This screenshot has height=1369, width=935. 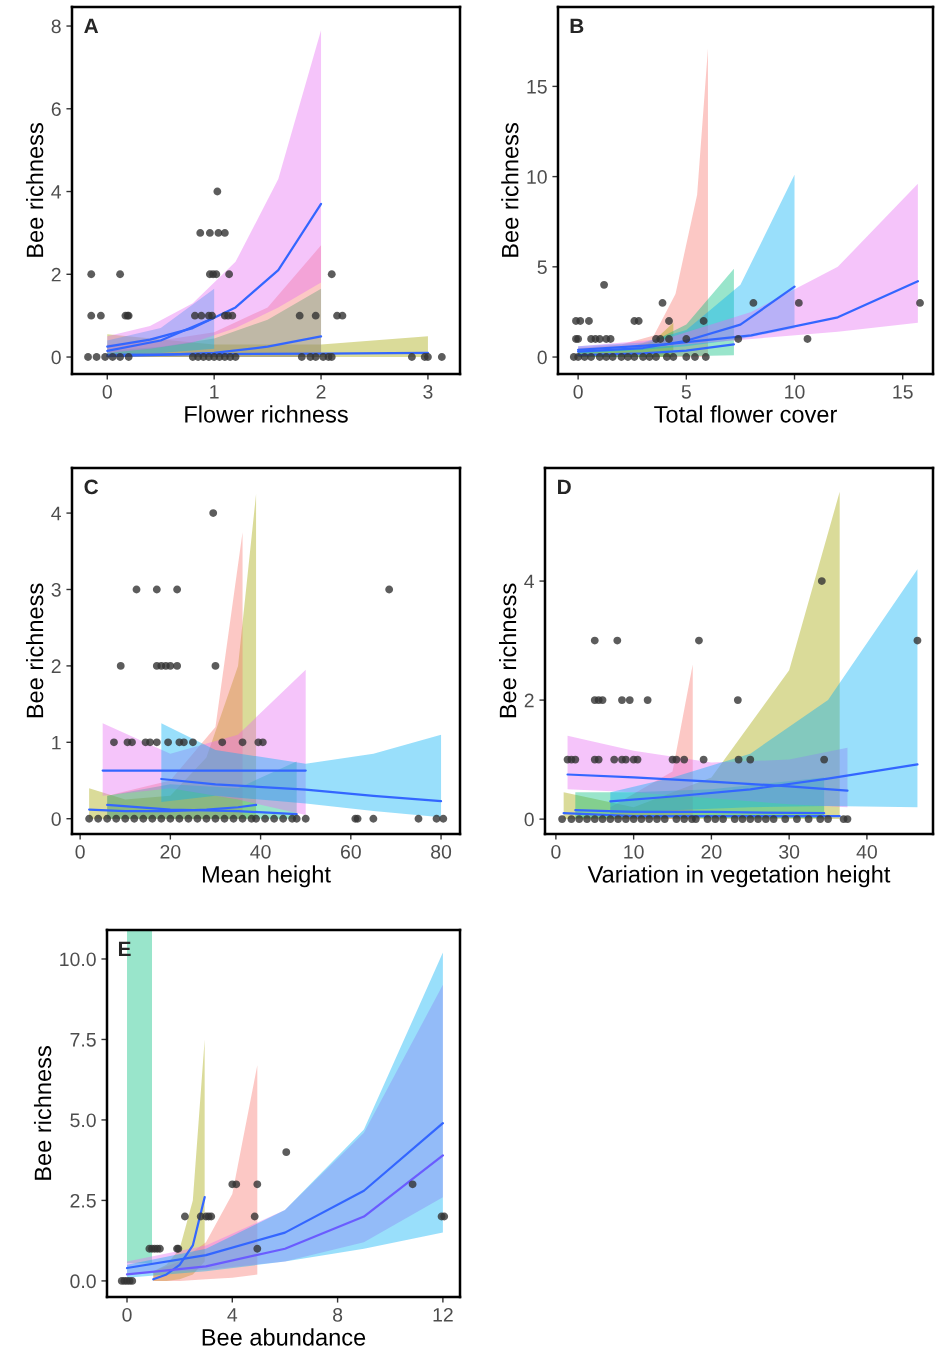 What do you see at coordinates (56, 589) in the screenshot?
I see `y-tick-label: 3` at bounding box center [56, 589].